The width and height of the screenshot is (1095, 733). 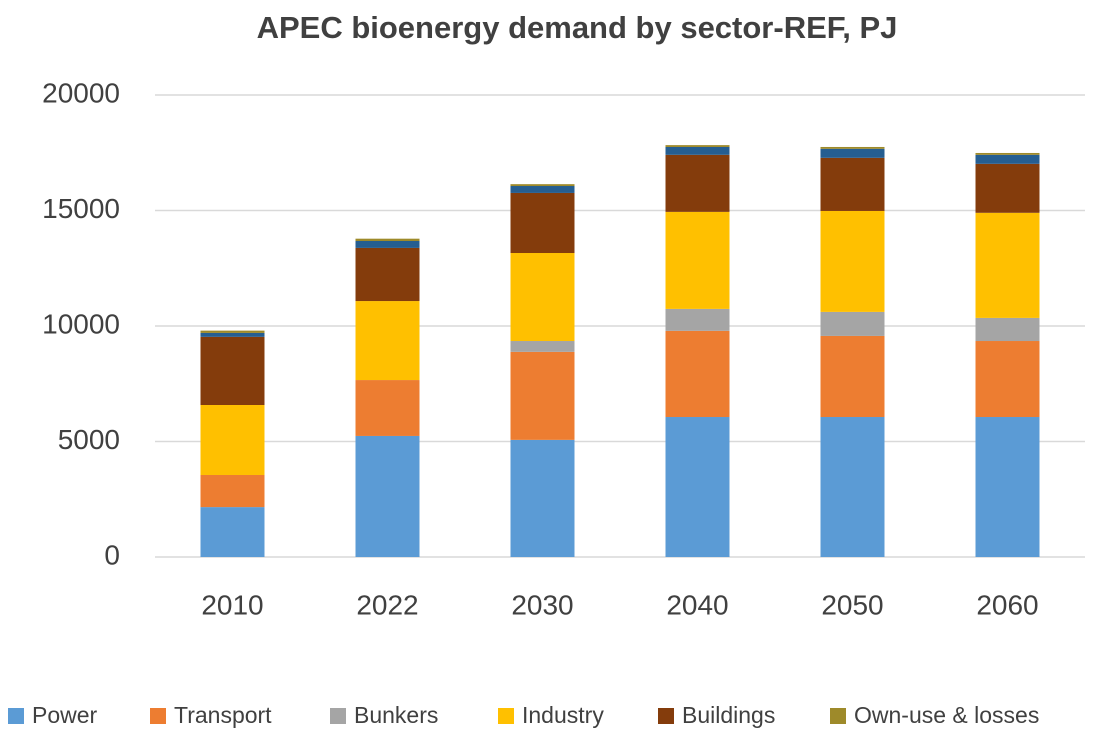 What do you see at coordinates (81, 323) in the screenshot?
I see `y-tick-label: 10000` at bounding box center [81, 323].